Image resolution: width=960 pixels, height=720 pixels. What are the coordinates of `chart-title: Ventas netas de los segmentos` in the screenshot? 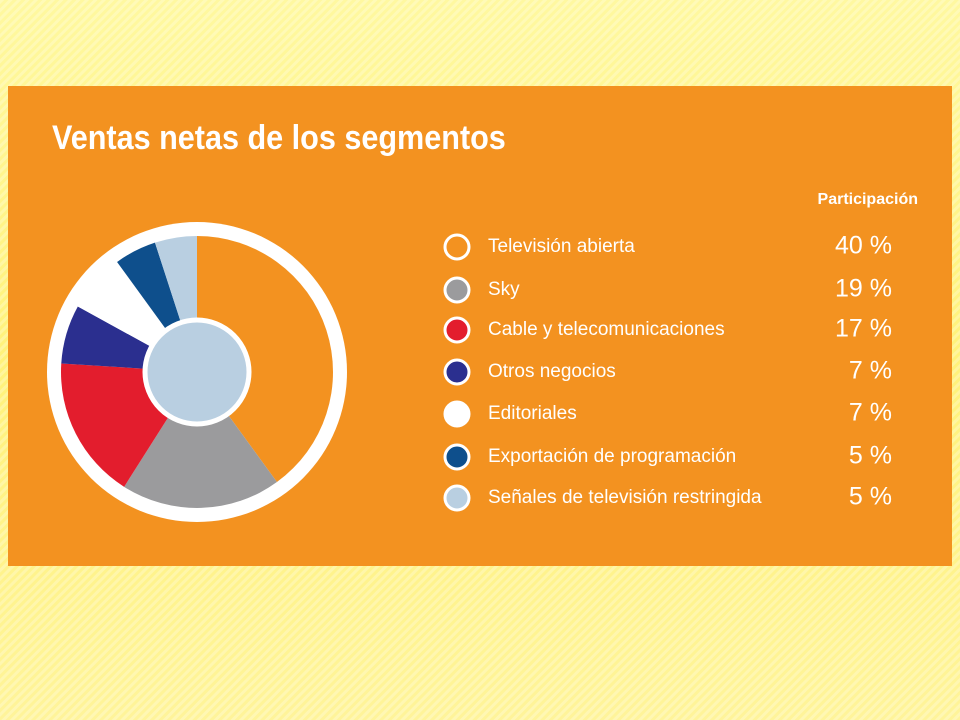 It's located at (279, 138).